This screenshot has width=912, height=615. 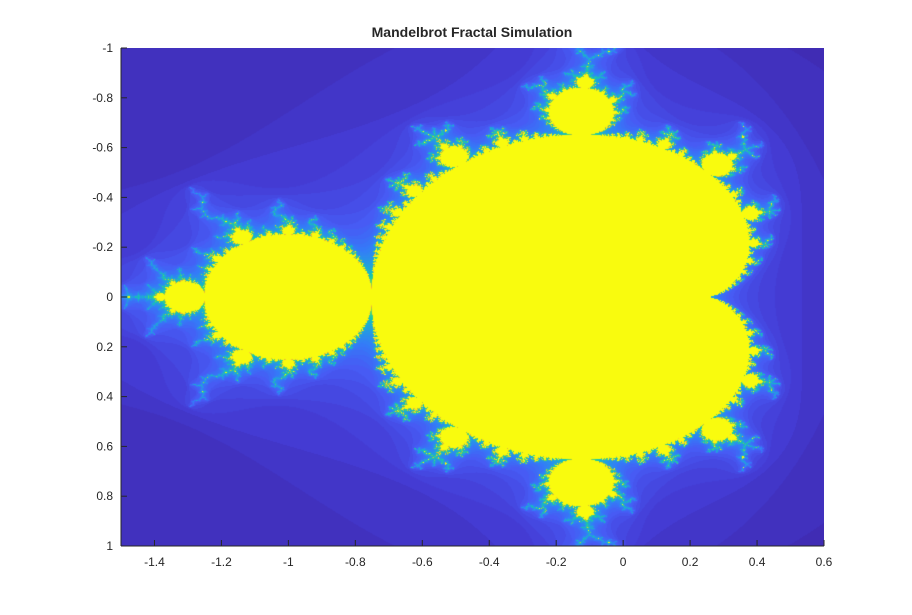 I want to click on y-tick-label: 0.6, so click(x=104, y=446).